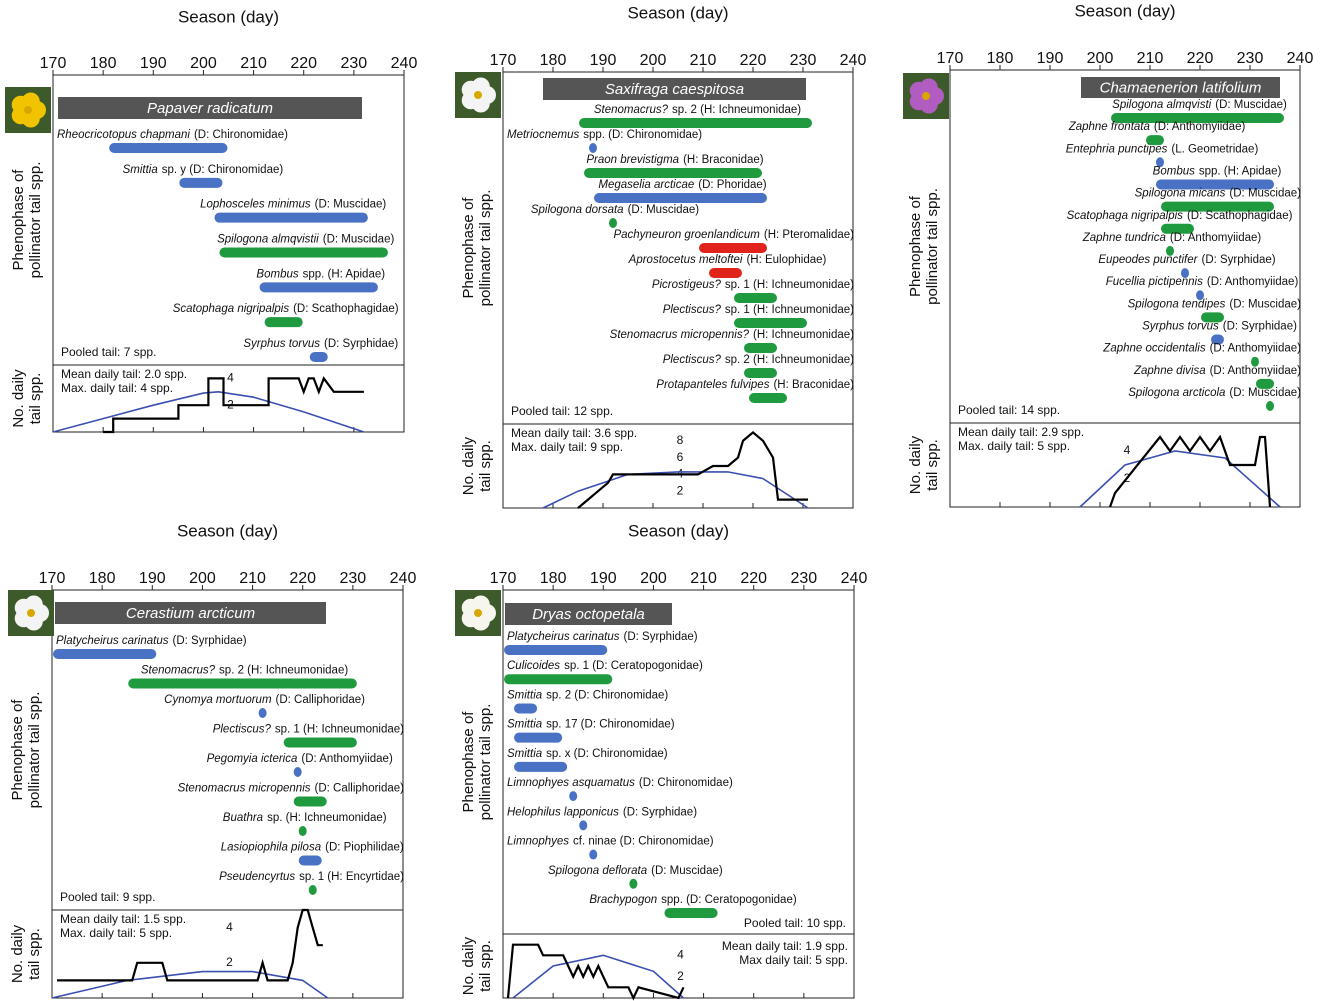 The width and height of the screenshot is (1326, 1001). What do you see at coordinates (108, 352) in the screenshot?
I see `pooled-label: Pooled tail: 7 spp.` at bounding box center [108, 352].